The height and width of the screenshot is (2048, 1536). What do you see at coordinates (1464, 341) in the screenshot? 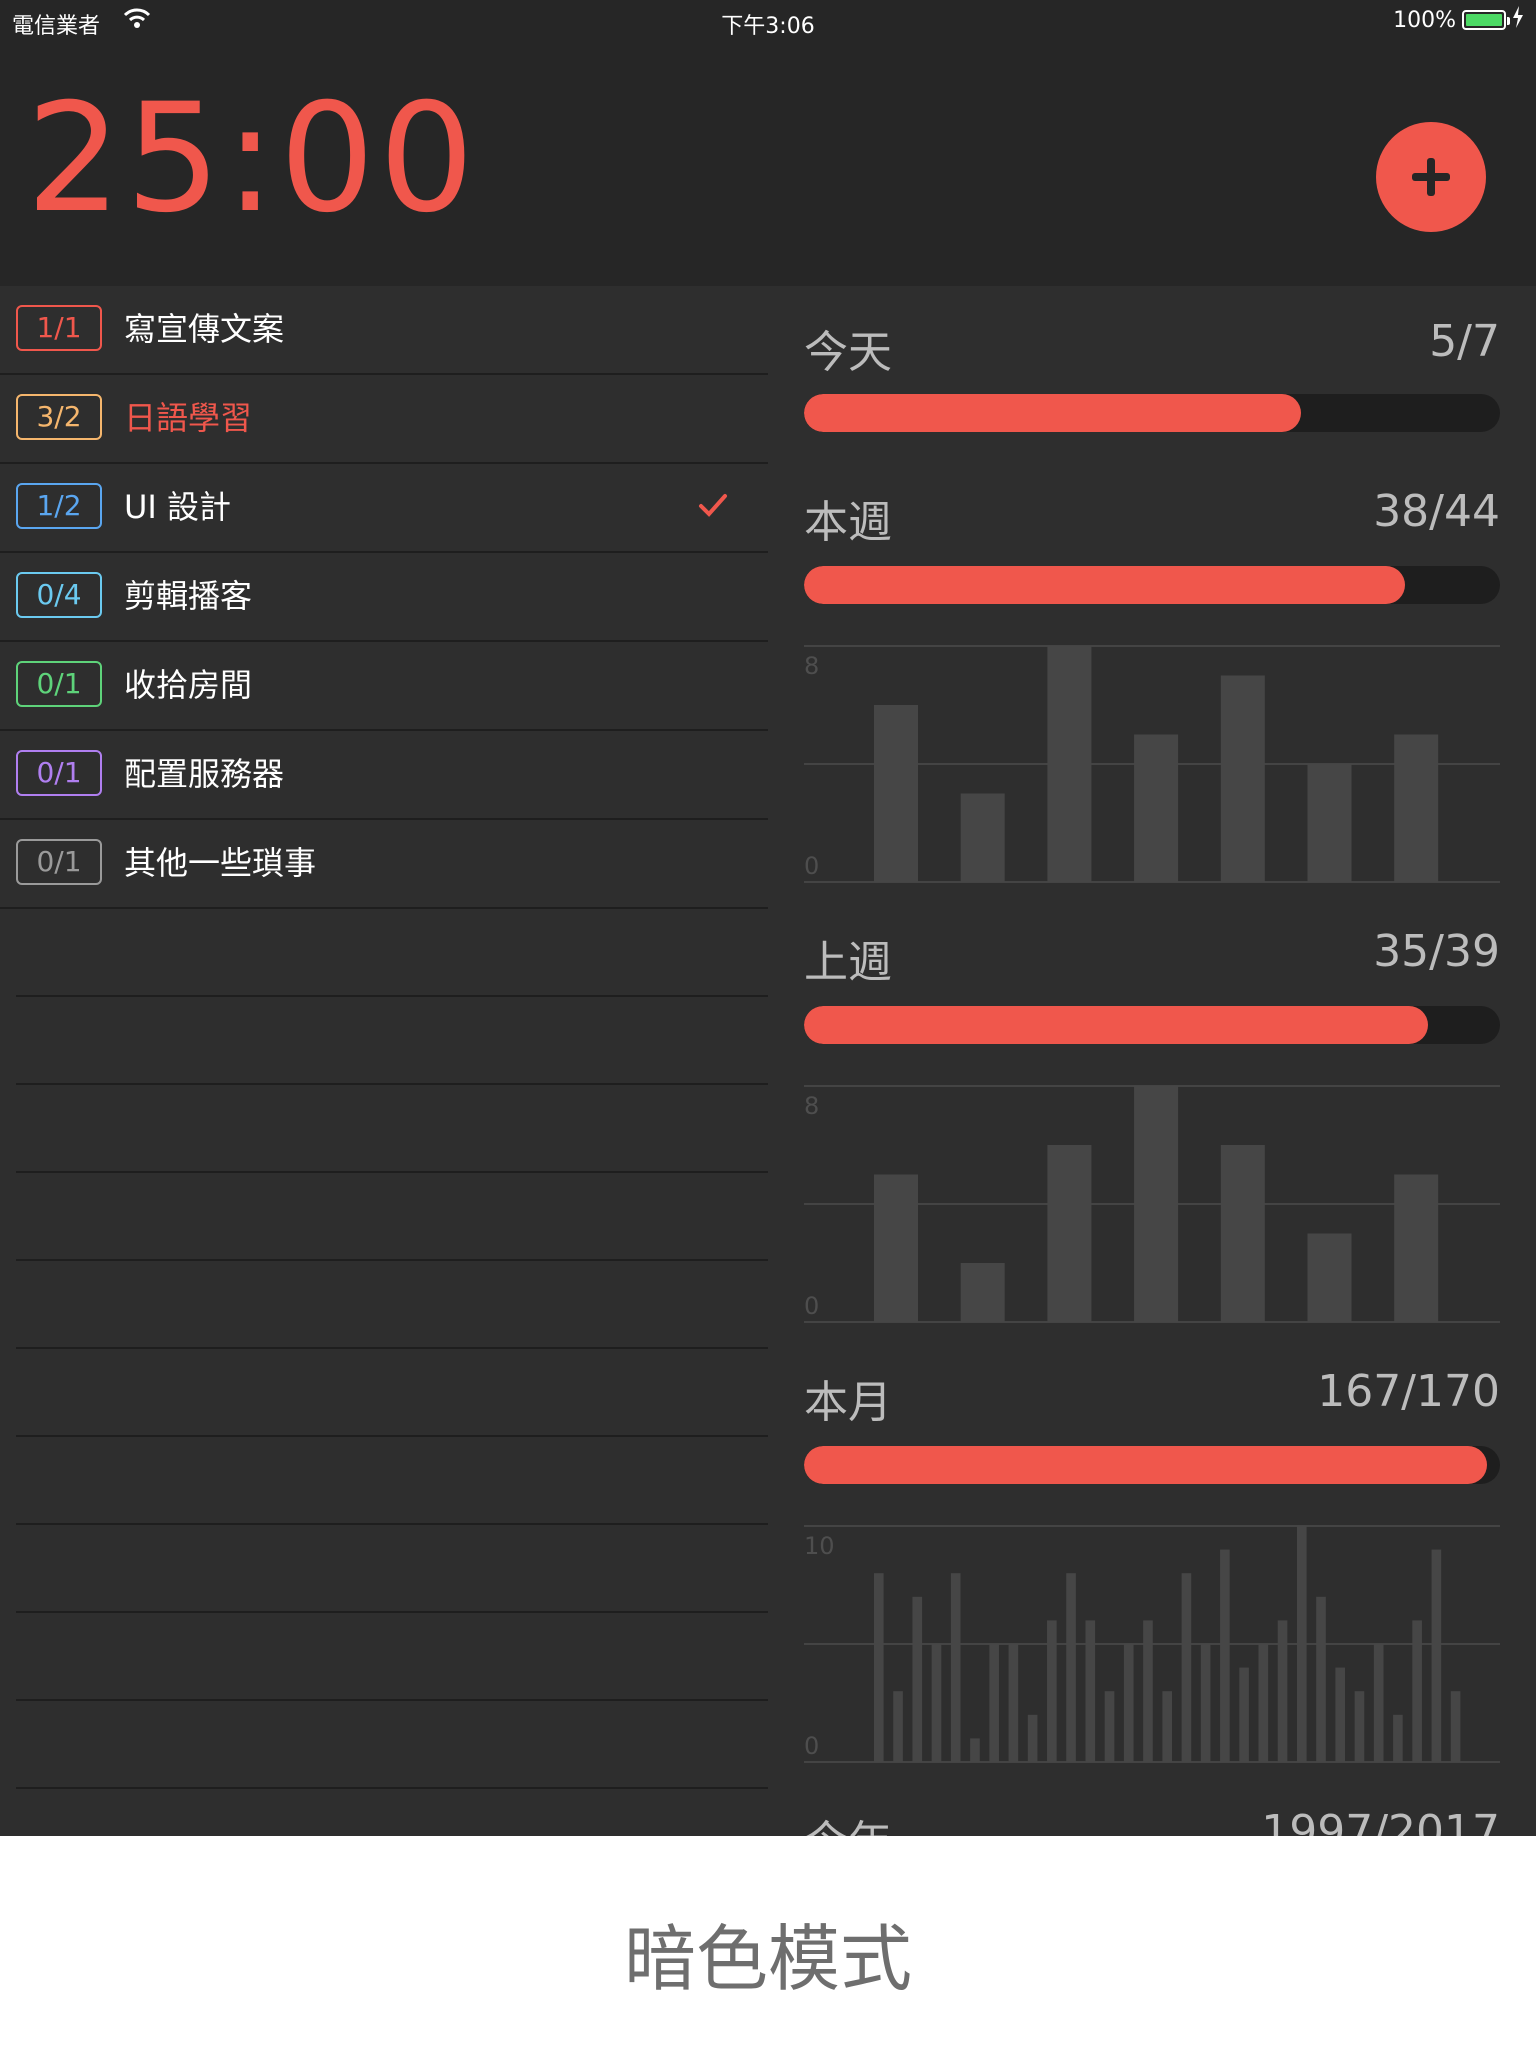
I see `stat-today-value: 5/7` at bounding box center [1464, 341].